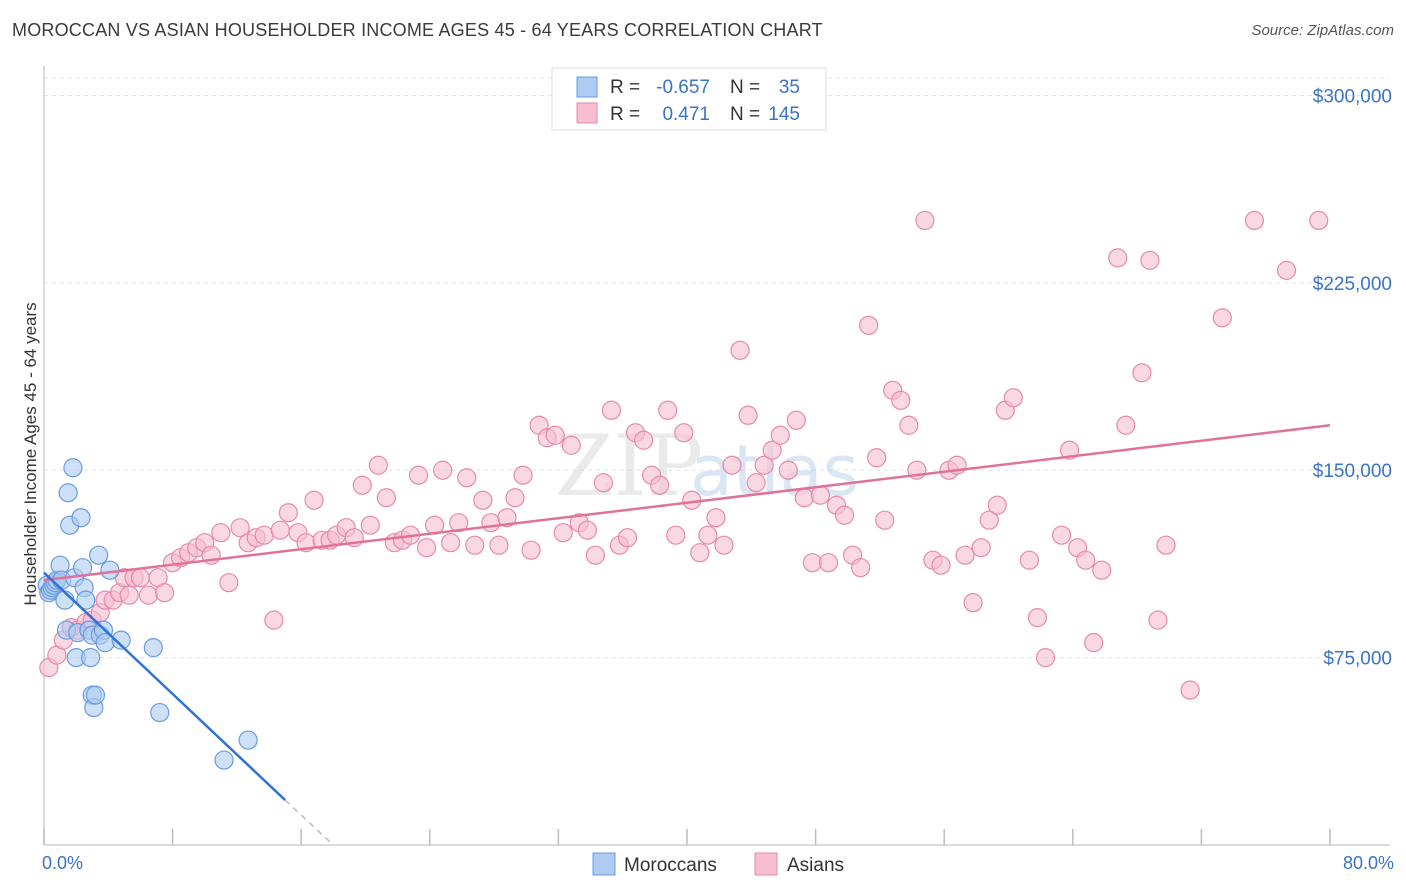 The width and height of the screenshot is (1406, 892). I want to click on y-tick-label: $225,000, so click(1352, 284).